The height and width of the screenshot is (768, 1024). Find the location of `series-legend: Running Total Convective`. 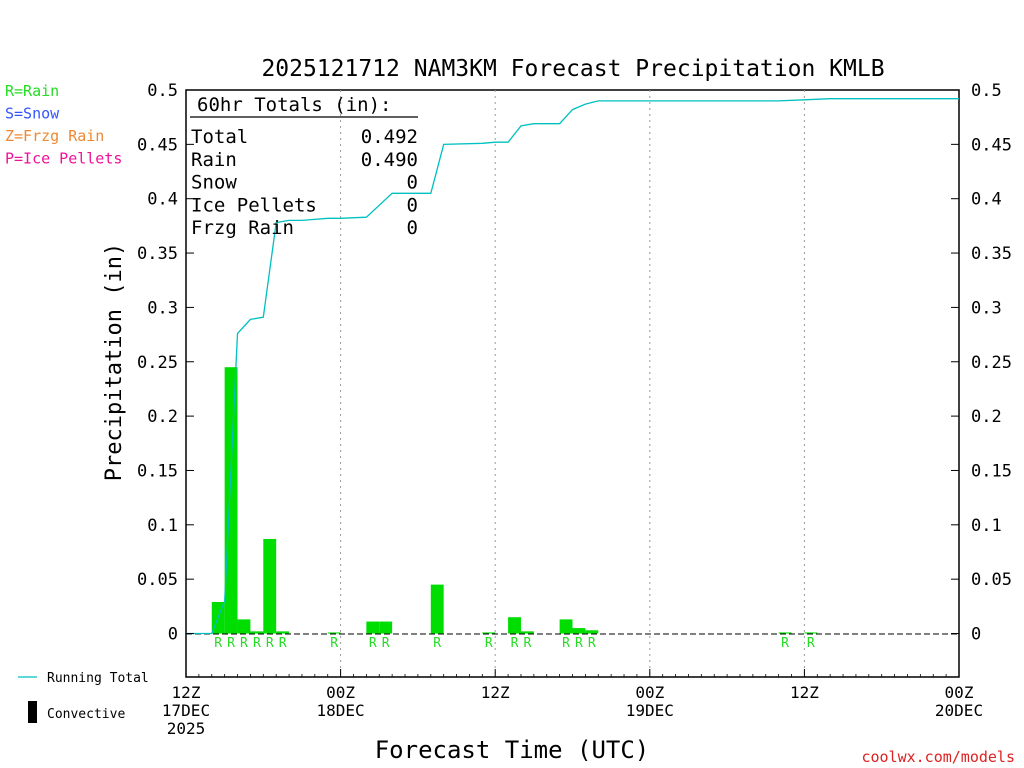

series-legend: Running Total Convective is located at coordinates (83, 697).